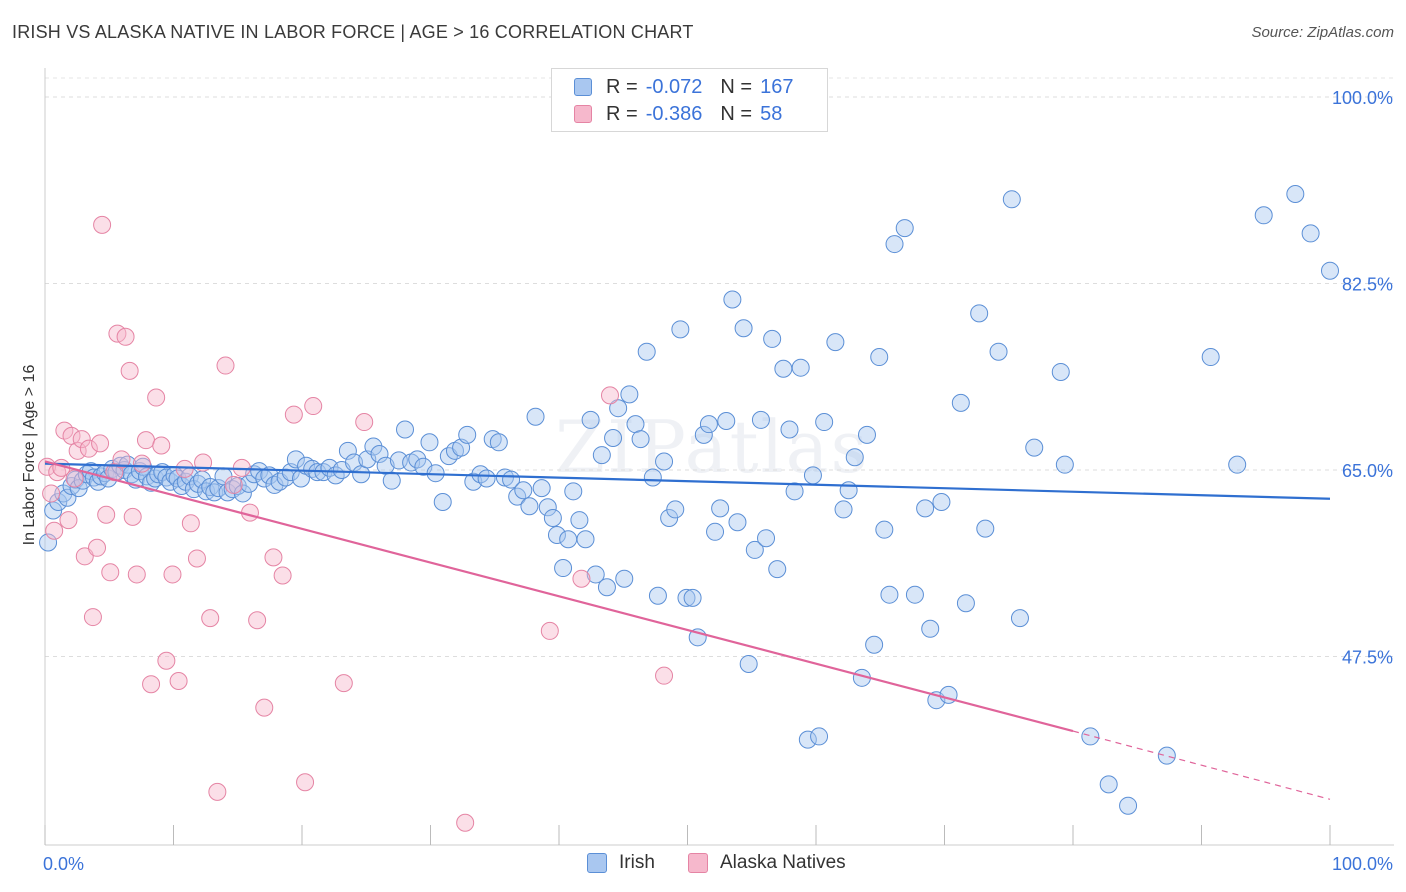  I want to click on legend-n-value: 58, so click(771, 113).